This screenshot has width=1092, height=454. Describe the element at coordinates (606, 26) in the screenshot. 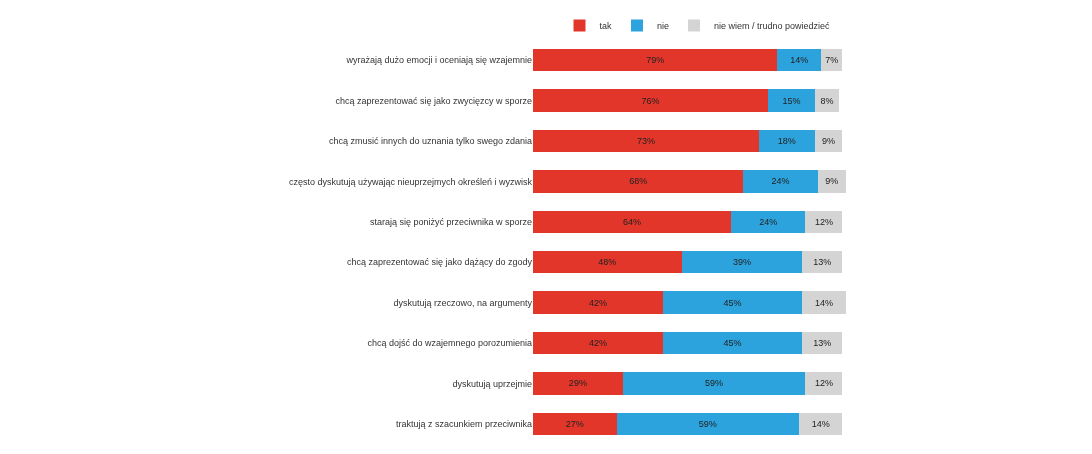

I see `legend-label: tak` at that location.